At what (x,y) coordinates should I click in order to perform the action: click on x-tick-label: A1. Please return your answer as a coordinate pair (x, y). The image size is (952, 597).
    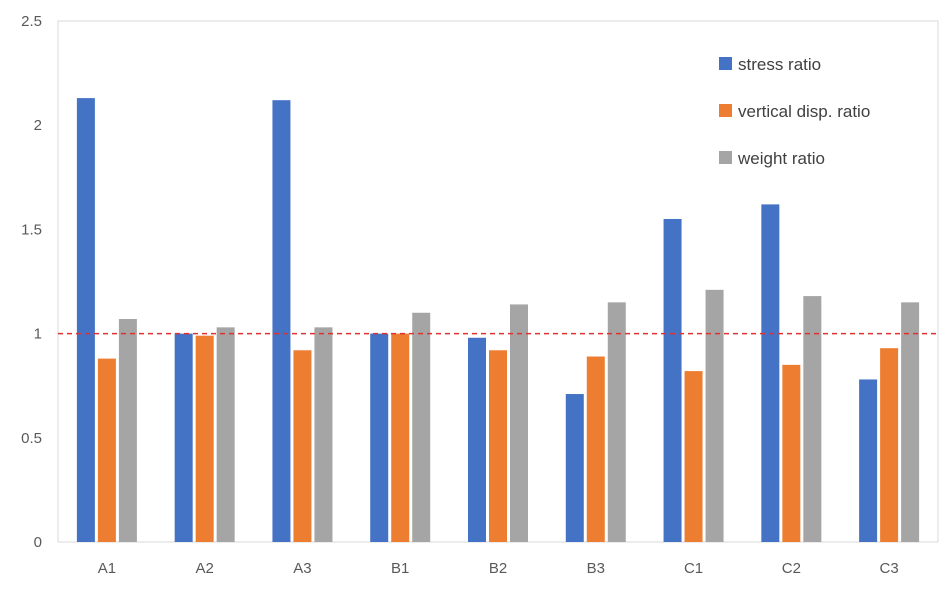
    Looking at the image, I should click on (107, 568).